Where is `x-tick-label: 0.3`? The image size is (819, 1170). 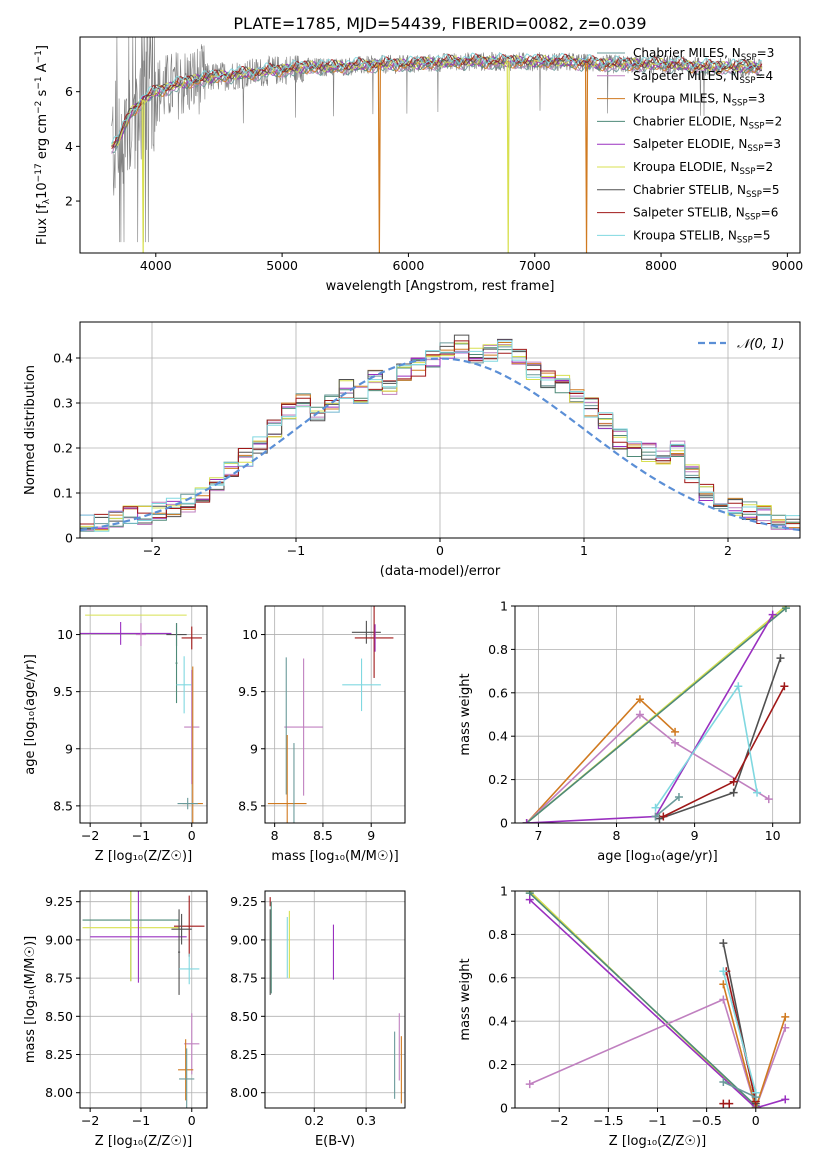
x-tick-label: 0.3 is located at coordinates (366, 1120).